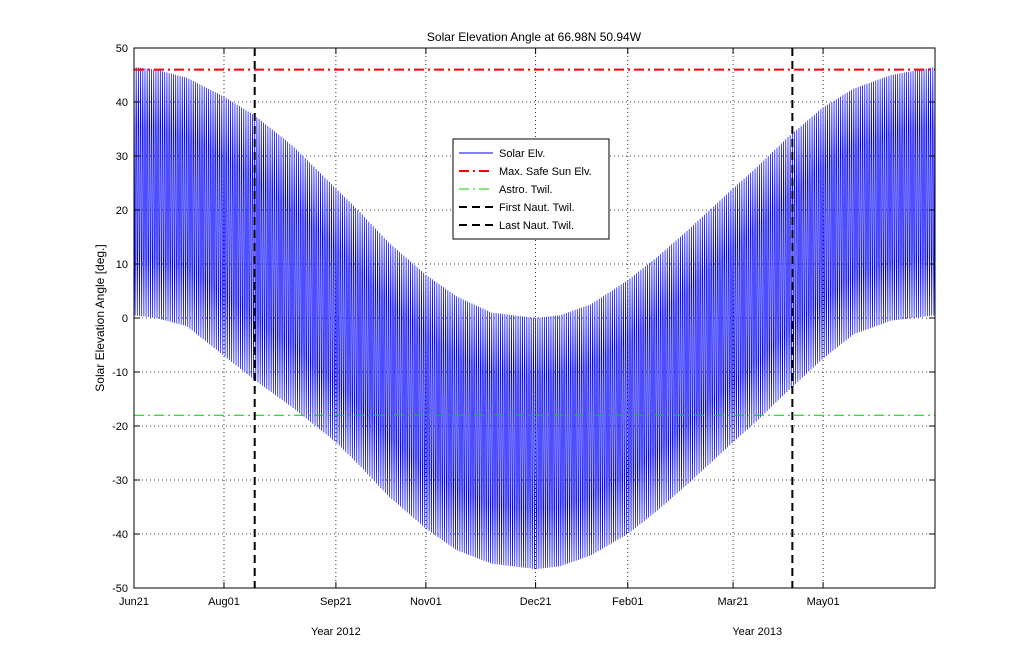 The image size is (1034, 659). What do you see at coordinates (757, 632) in the screenshot?
I see `year-label: Year 2013` at bounding box center [757, 632].